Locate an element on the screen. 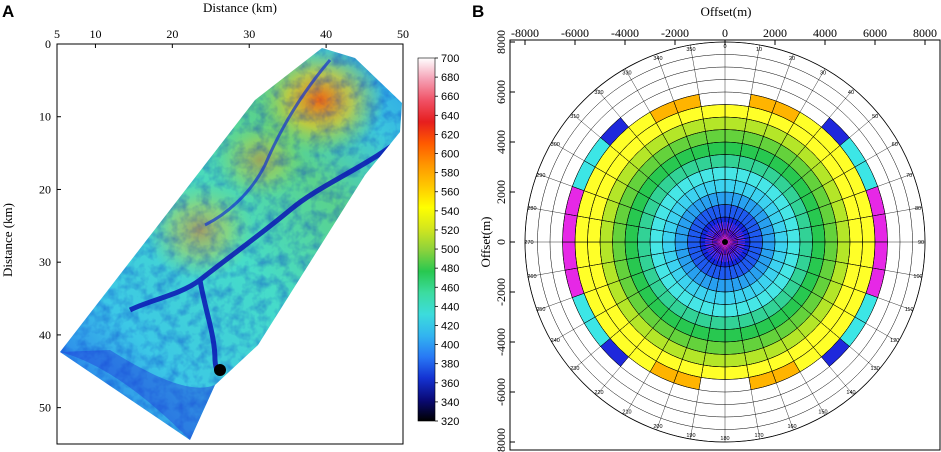  panel-a-x-tick-label: 20 is located at coordinates (172, 34).